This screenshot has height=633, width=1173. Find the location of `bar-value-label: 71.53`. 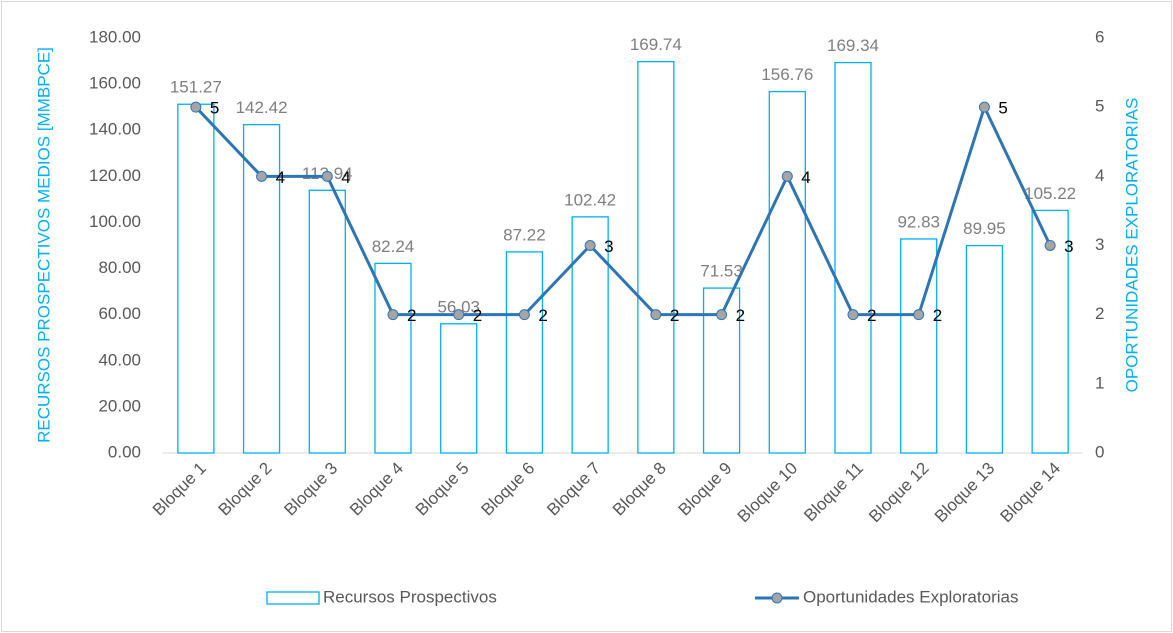

bar-value-label: 71.53 is located at coordinates (721, 271).